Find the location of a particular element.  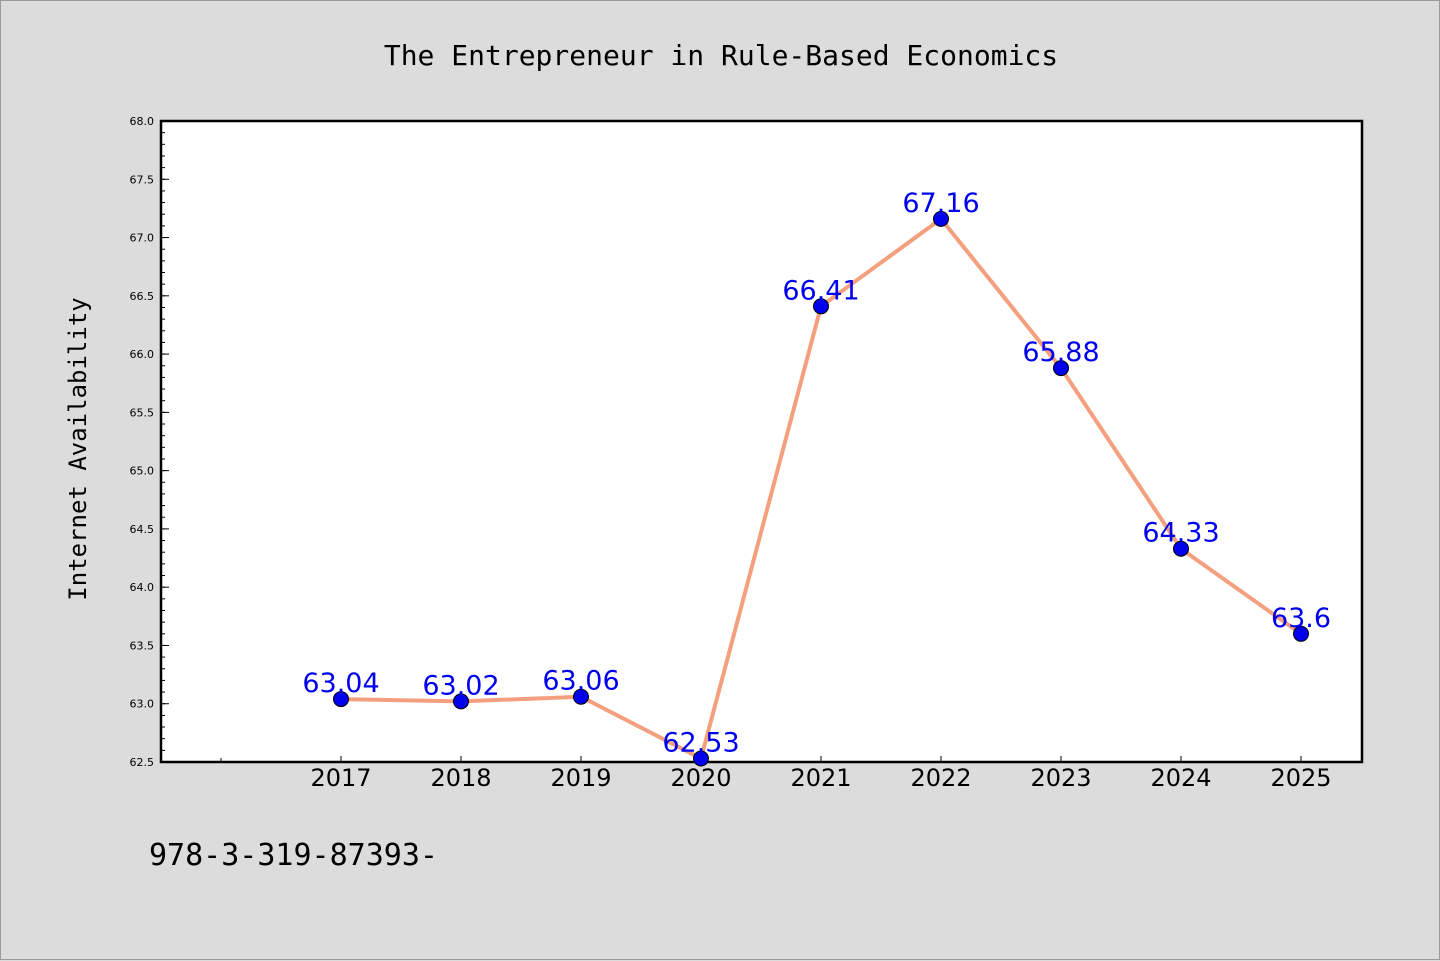

x-tick-label: 2022 is located at coordinates (940, 778).